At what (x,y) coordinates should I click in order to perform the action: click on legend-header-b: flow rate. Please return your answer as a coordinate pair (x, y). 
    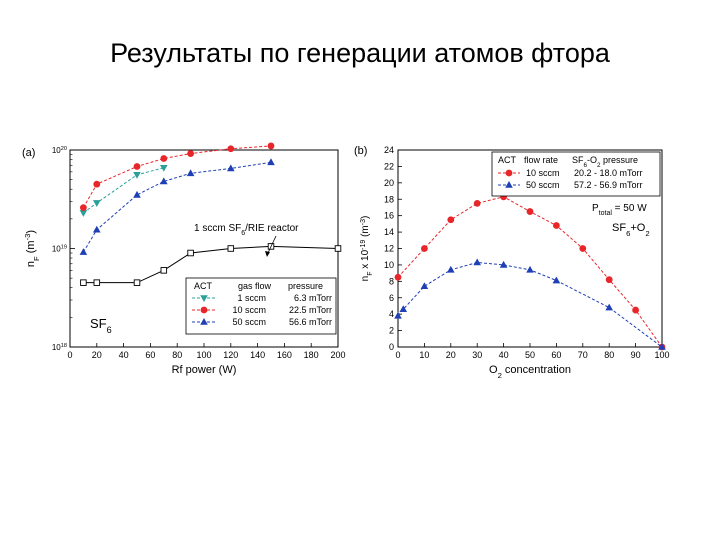
    Looking at the image, I should click on (541, 160).